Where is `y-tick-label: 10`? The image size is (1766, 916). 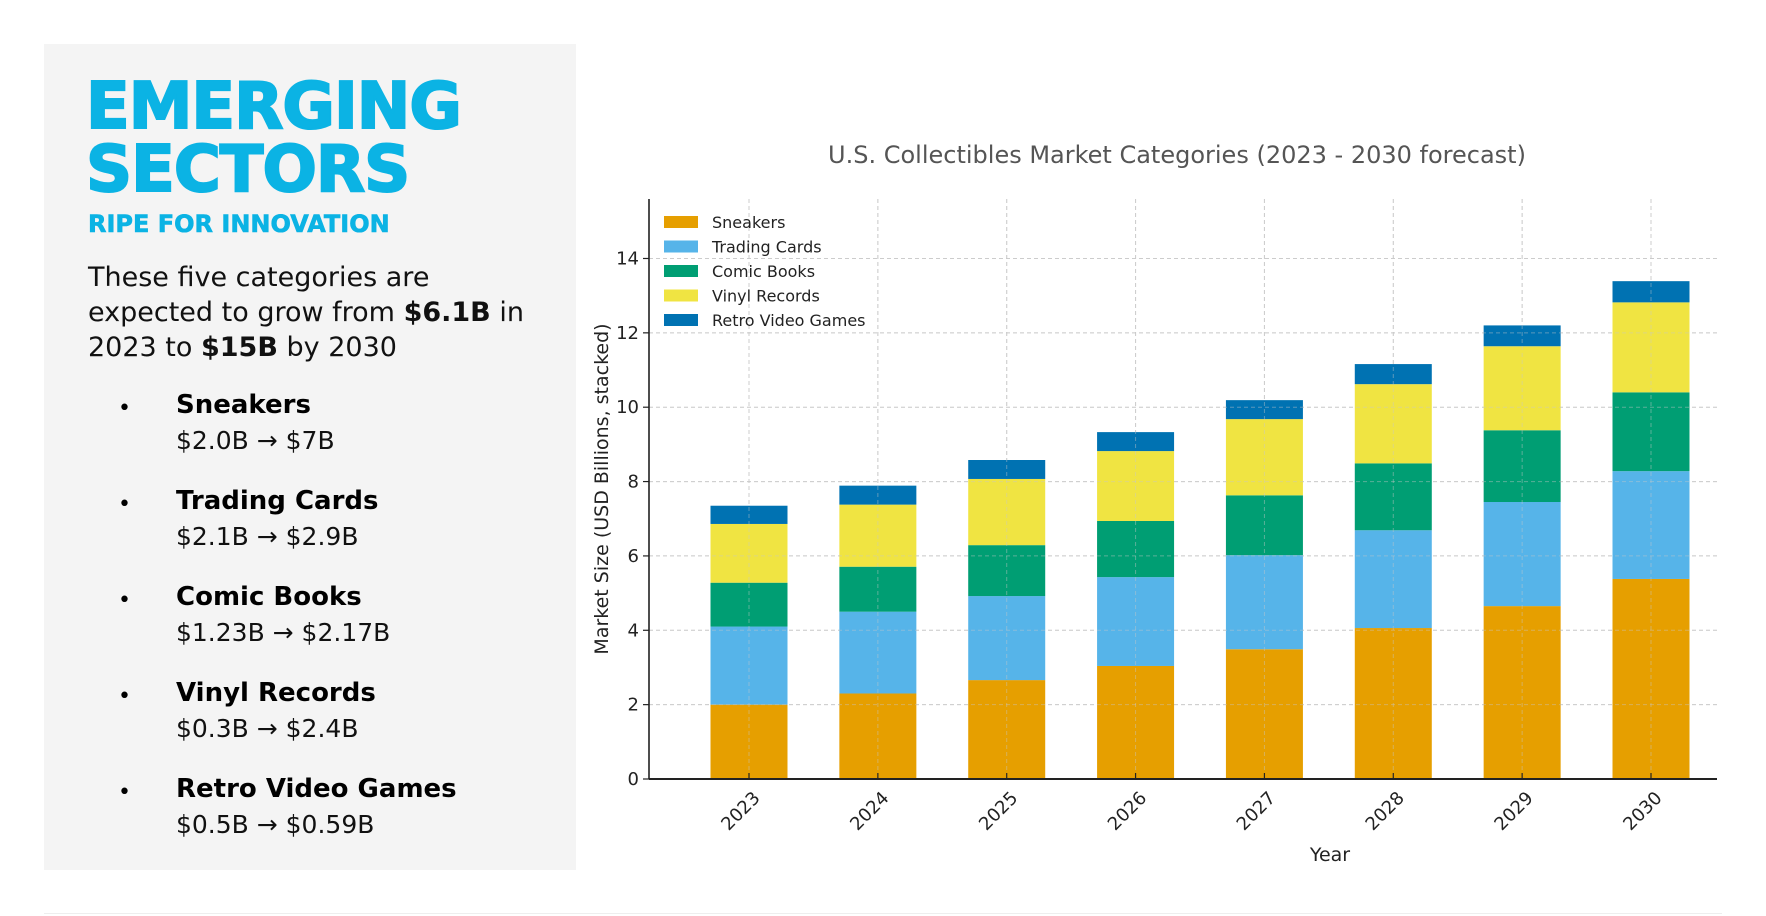
y-tick-label: 10 is located at coordinates (627, 407).